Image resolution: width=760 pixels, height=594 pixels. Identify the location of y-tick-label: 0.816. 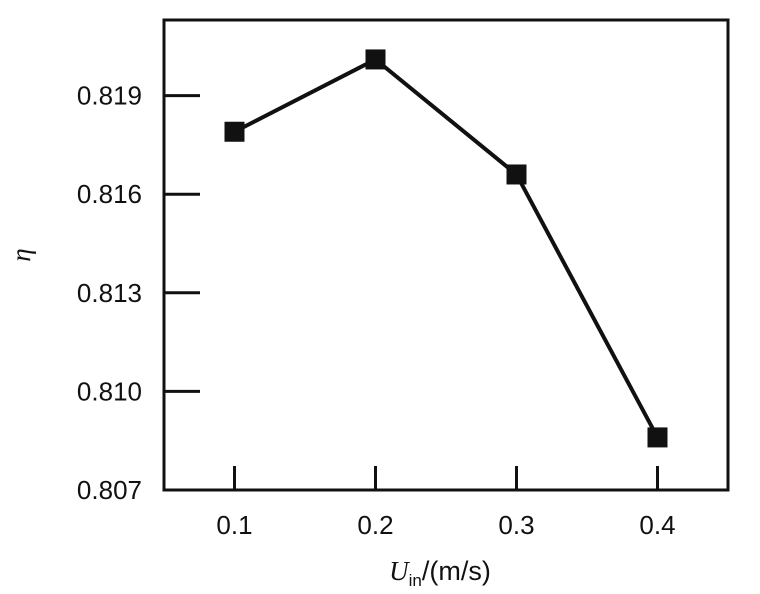
(109, 194).